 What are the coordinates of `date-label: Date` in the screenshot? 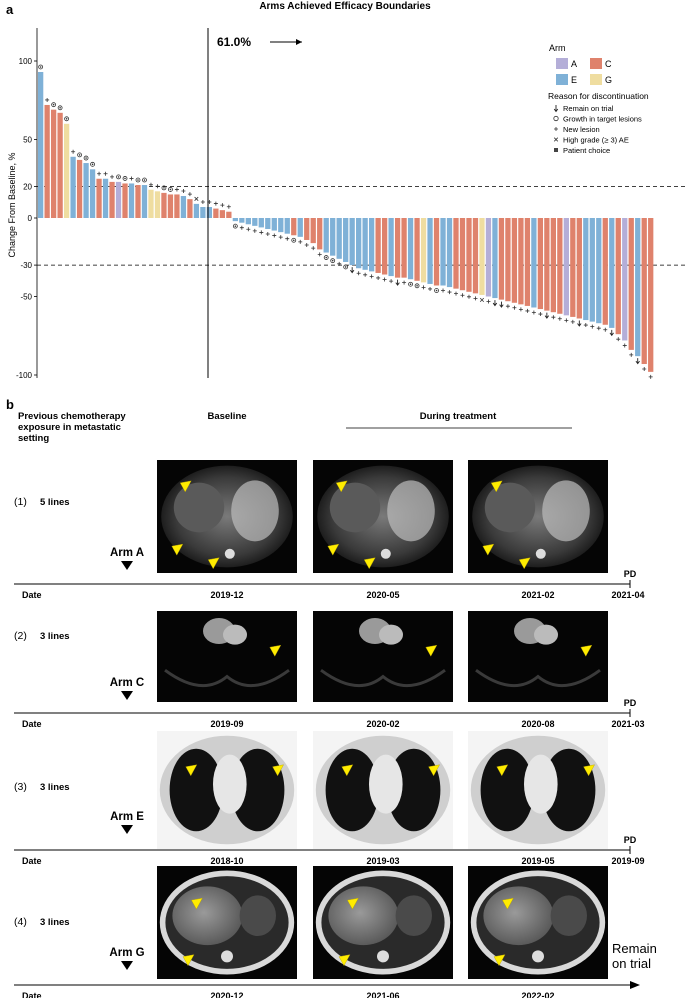 It's located at (32, 861).